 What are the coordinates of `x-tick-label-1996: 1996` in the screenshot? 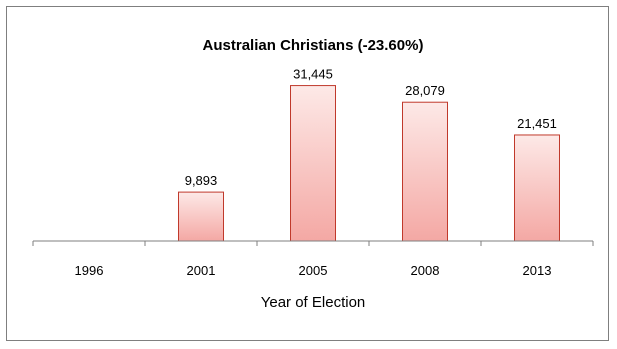 It's located at (89, 270).